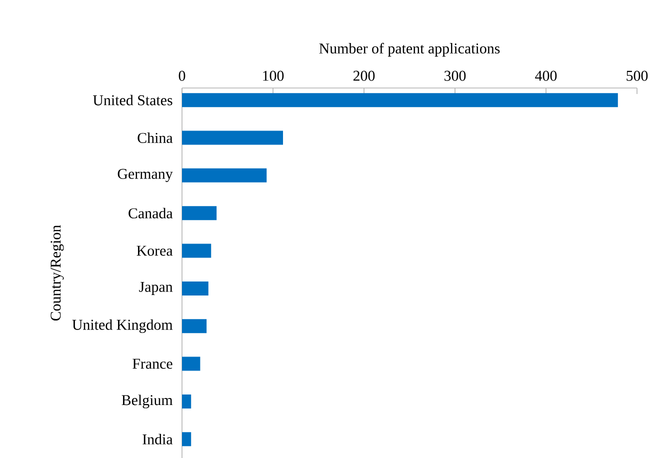  What do you see at coordinates (364, 75) in the screenshot?
I see `x-tick-label: 200` at bounding box center [364, 75].